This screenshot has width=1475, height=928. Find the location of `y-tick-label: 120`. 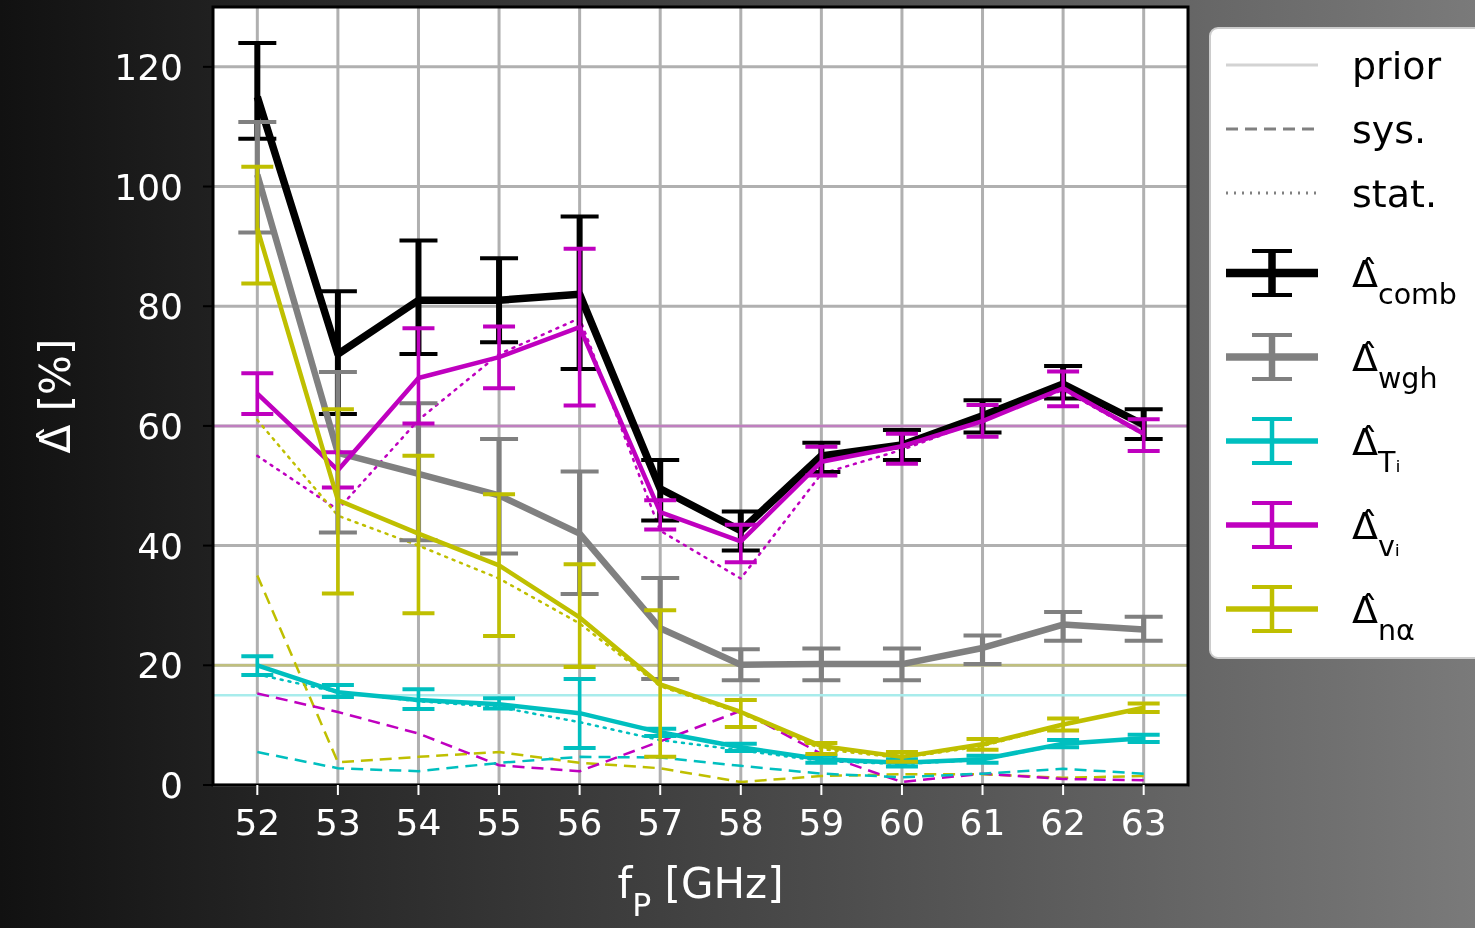

y-tick-label: 120 is located at coordinates (148, 67).